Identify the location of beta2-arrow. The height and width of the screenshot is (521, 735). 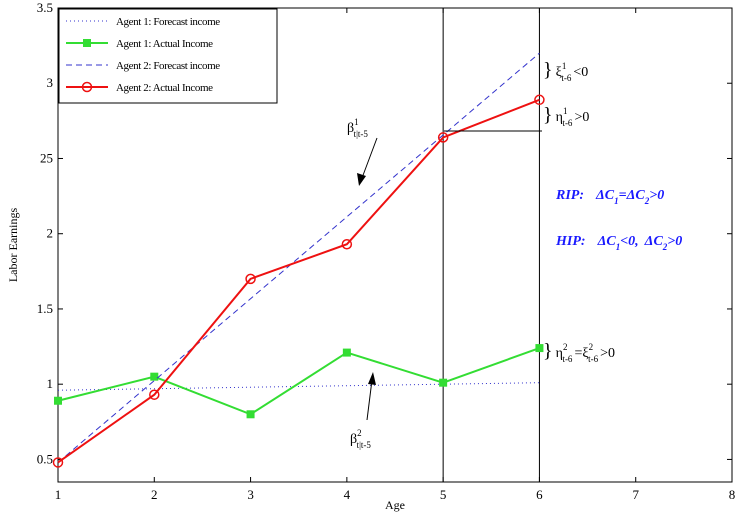
(371, 396).